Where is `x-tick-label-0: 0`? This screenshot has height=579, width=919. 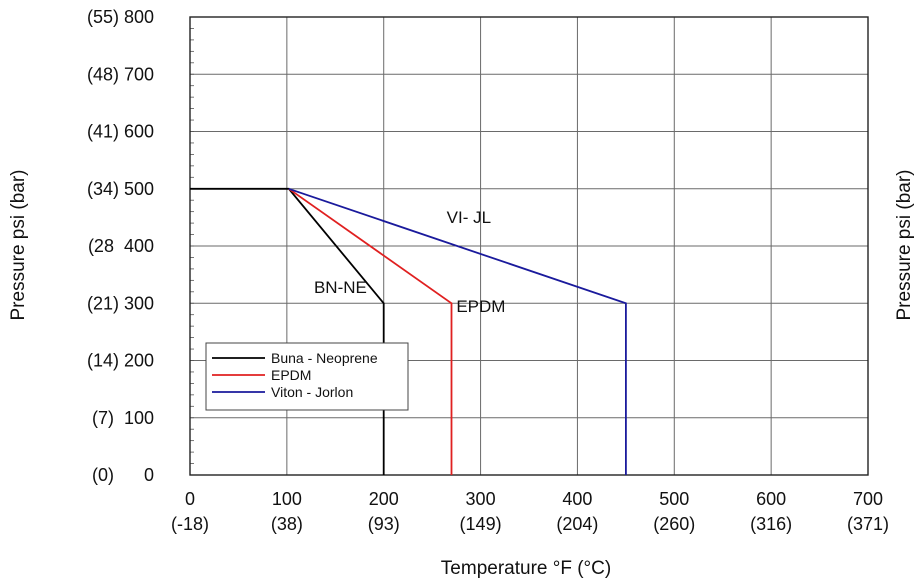 x-tick-label-0: 0 is located at coordinates (190, 499).